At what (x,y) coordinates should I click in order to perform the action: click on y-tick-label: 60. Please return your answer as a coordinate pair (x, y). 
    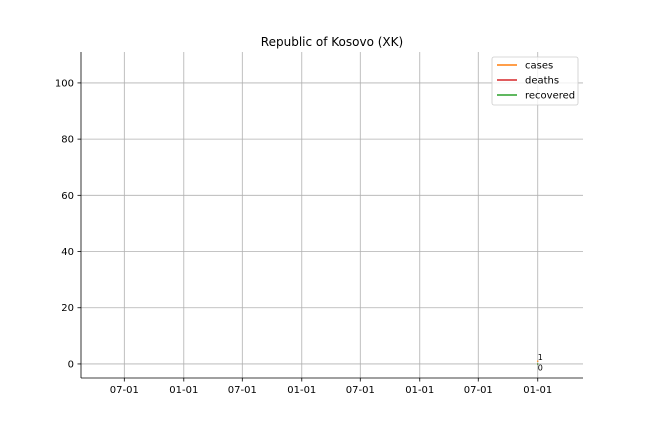
    Looking at the image, I should click on (67, 196).